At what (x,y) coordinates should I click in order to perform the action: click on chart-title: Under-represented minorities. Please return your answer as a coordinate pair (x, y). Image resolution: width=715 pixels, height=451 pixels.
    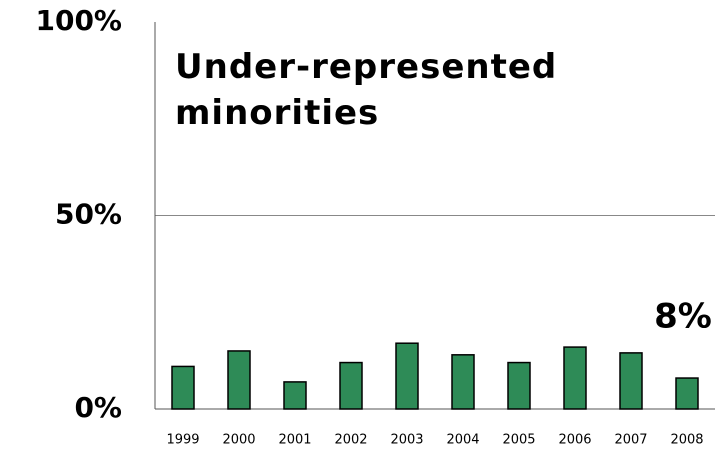
    Looking at the image, I should click on (366, 90).